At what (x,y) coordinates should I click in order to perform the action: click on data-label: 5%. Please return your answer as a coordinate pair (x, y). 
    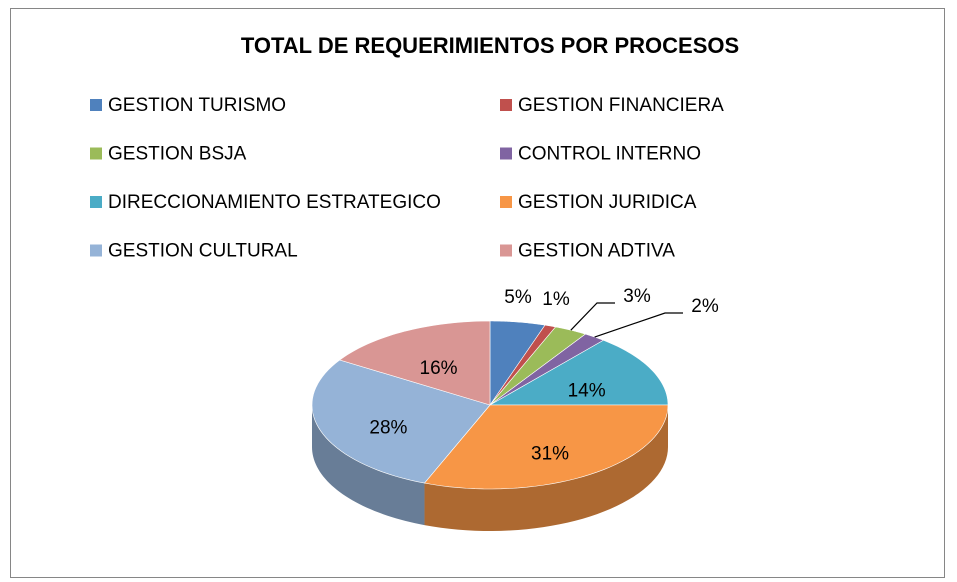
    Looking at the image, I should click on (518, 297).